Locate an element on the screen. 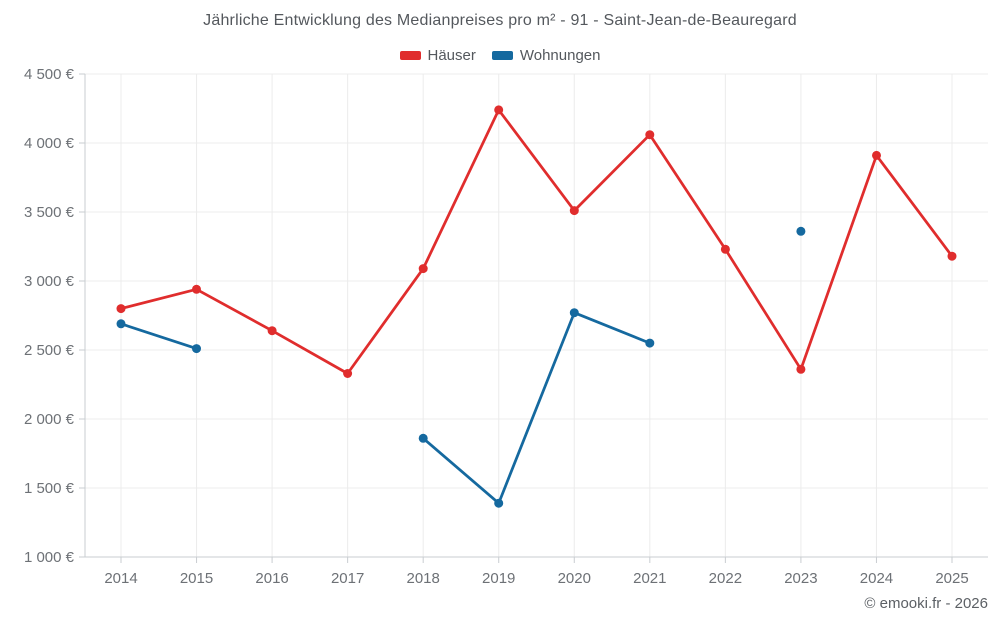 Image resolution: width=1000 pixels, height=625 pixels. y-tick-label: 2 000 € is located at coordinates (49, 419).